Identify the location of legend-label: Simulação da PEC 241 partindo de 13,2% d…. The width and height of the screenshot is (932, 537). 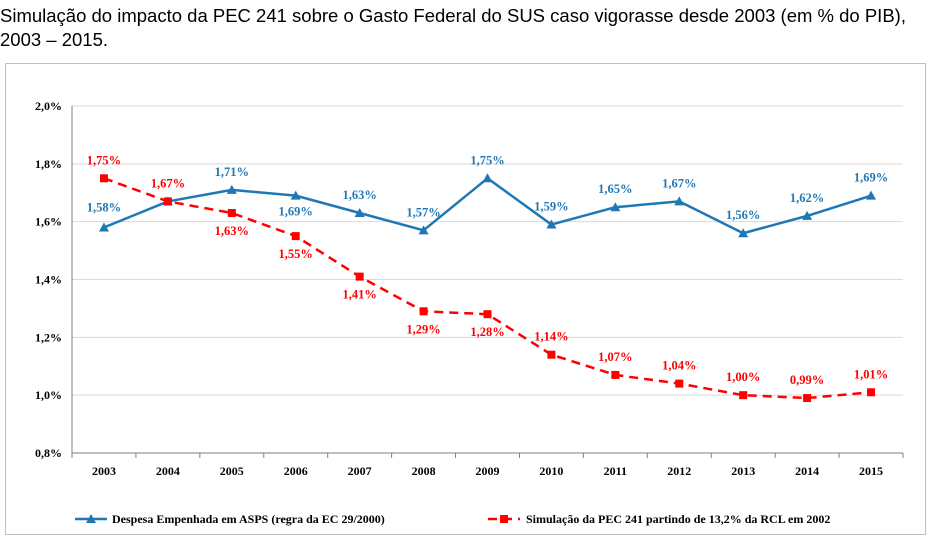
(678, 519).